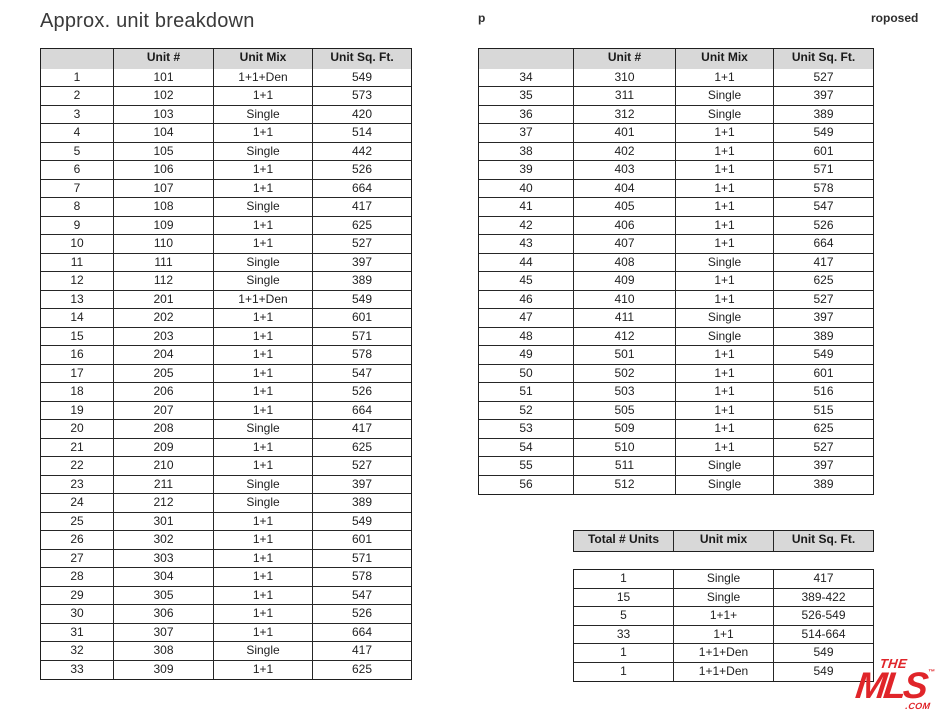  Describe the element at coordinates (77, 521) in the screenshot. I see `table-cell: 25` at that location.